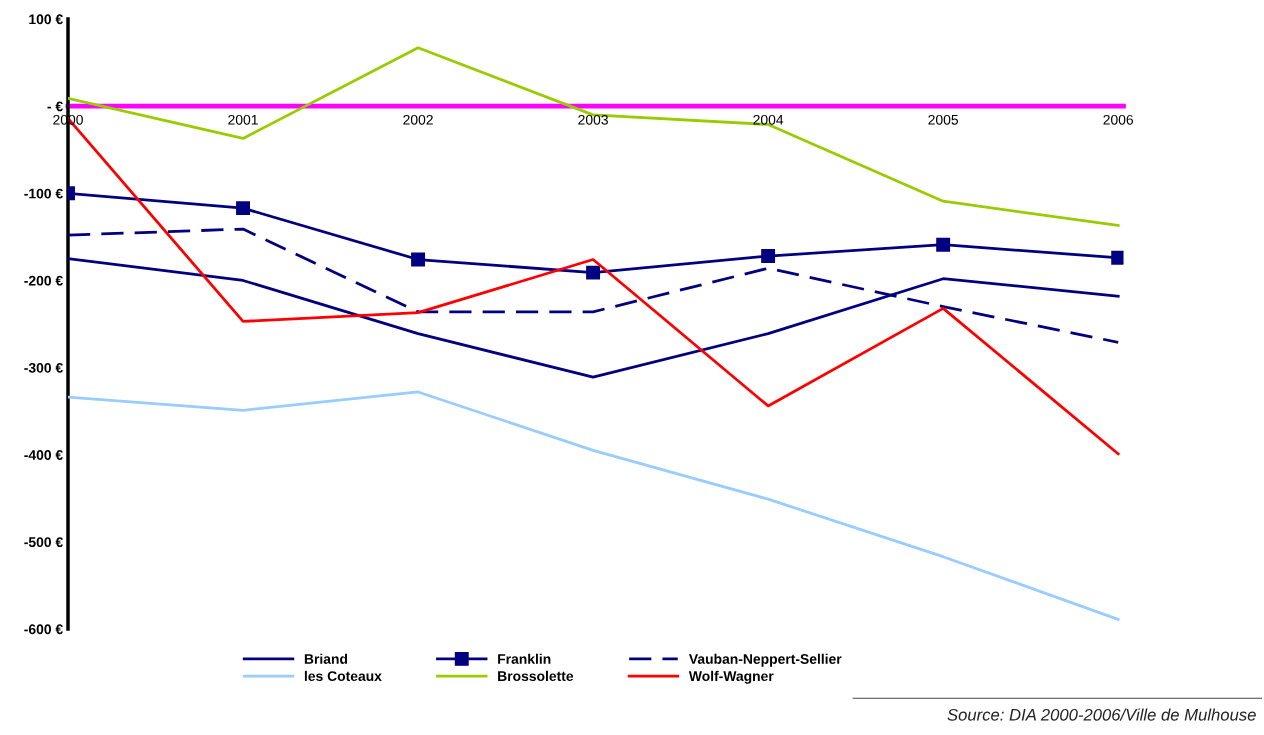 Image resolution: width=1264 pixels, height=735 pixels. I want to click on y-tick-label: -500 €, so click(43, 542).